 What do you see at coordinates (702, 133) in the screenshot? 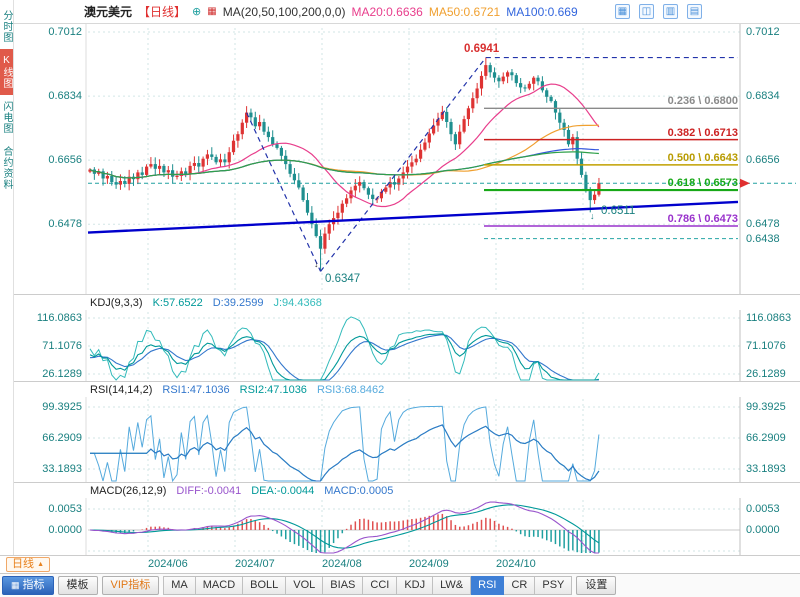
I see `fib-level-0382: 0.382 \ 0.6713` at bounding box center [702, 133].